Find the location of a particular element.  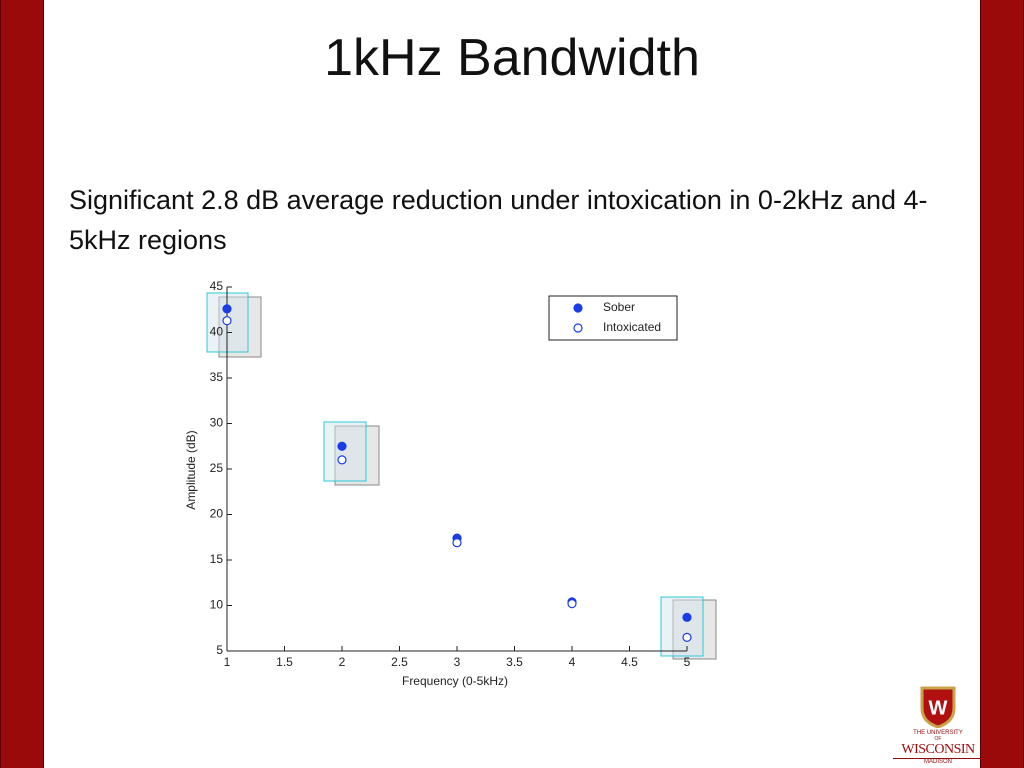

y-tick-label: 5 is located at coordinates (219, 650).